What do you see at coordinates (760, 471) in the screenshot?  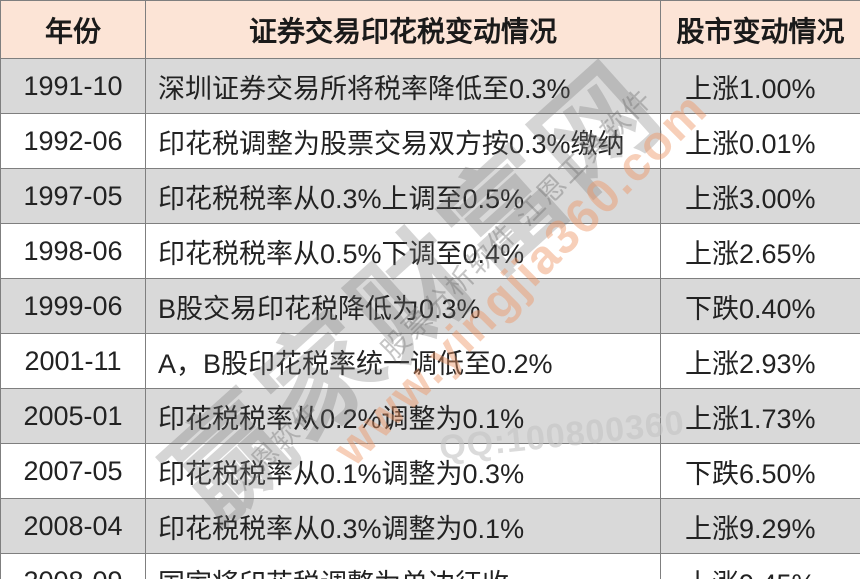 I see `market-cell: 下跌6.50%` at bounding box center [760, 471].